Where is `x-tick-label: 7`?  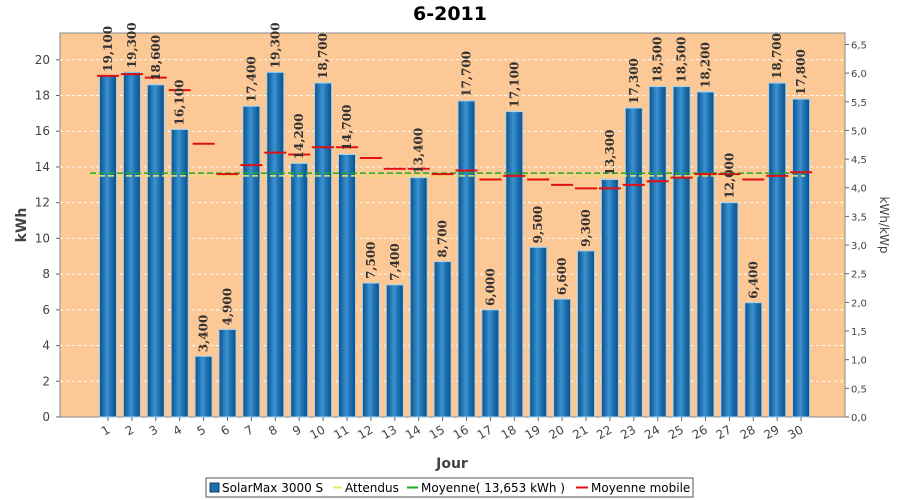 x-tick-label: 7 is located at coordinates (249, 430).